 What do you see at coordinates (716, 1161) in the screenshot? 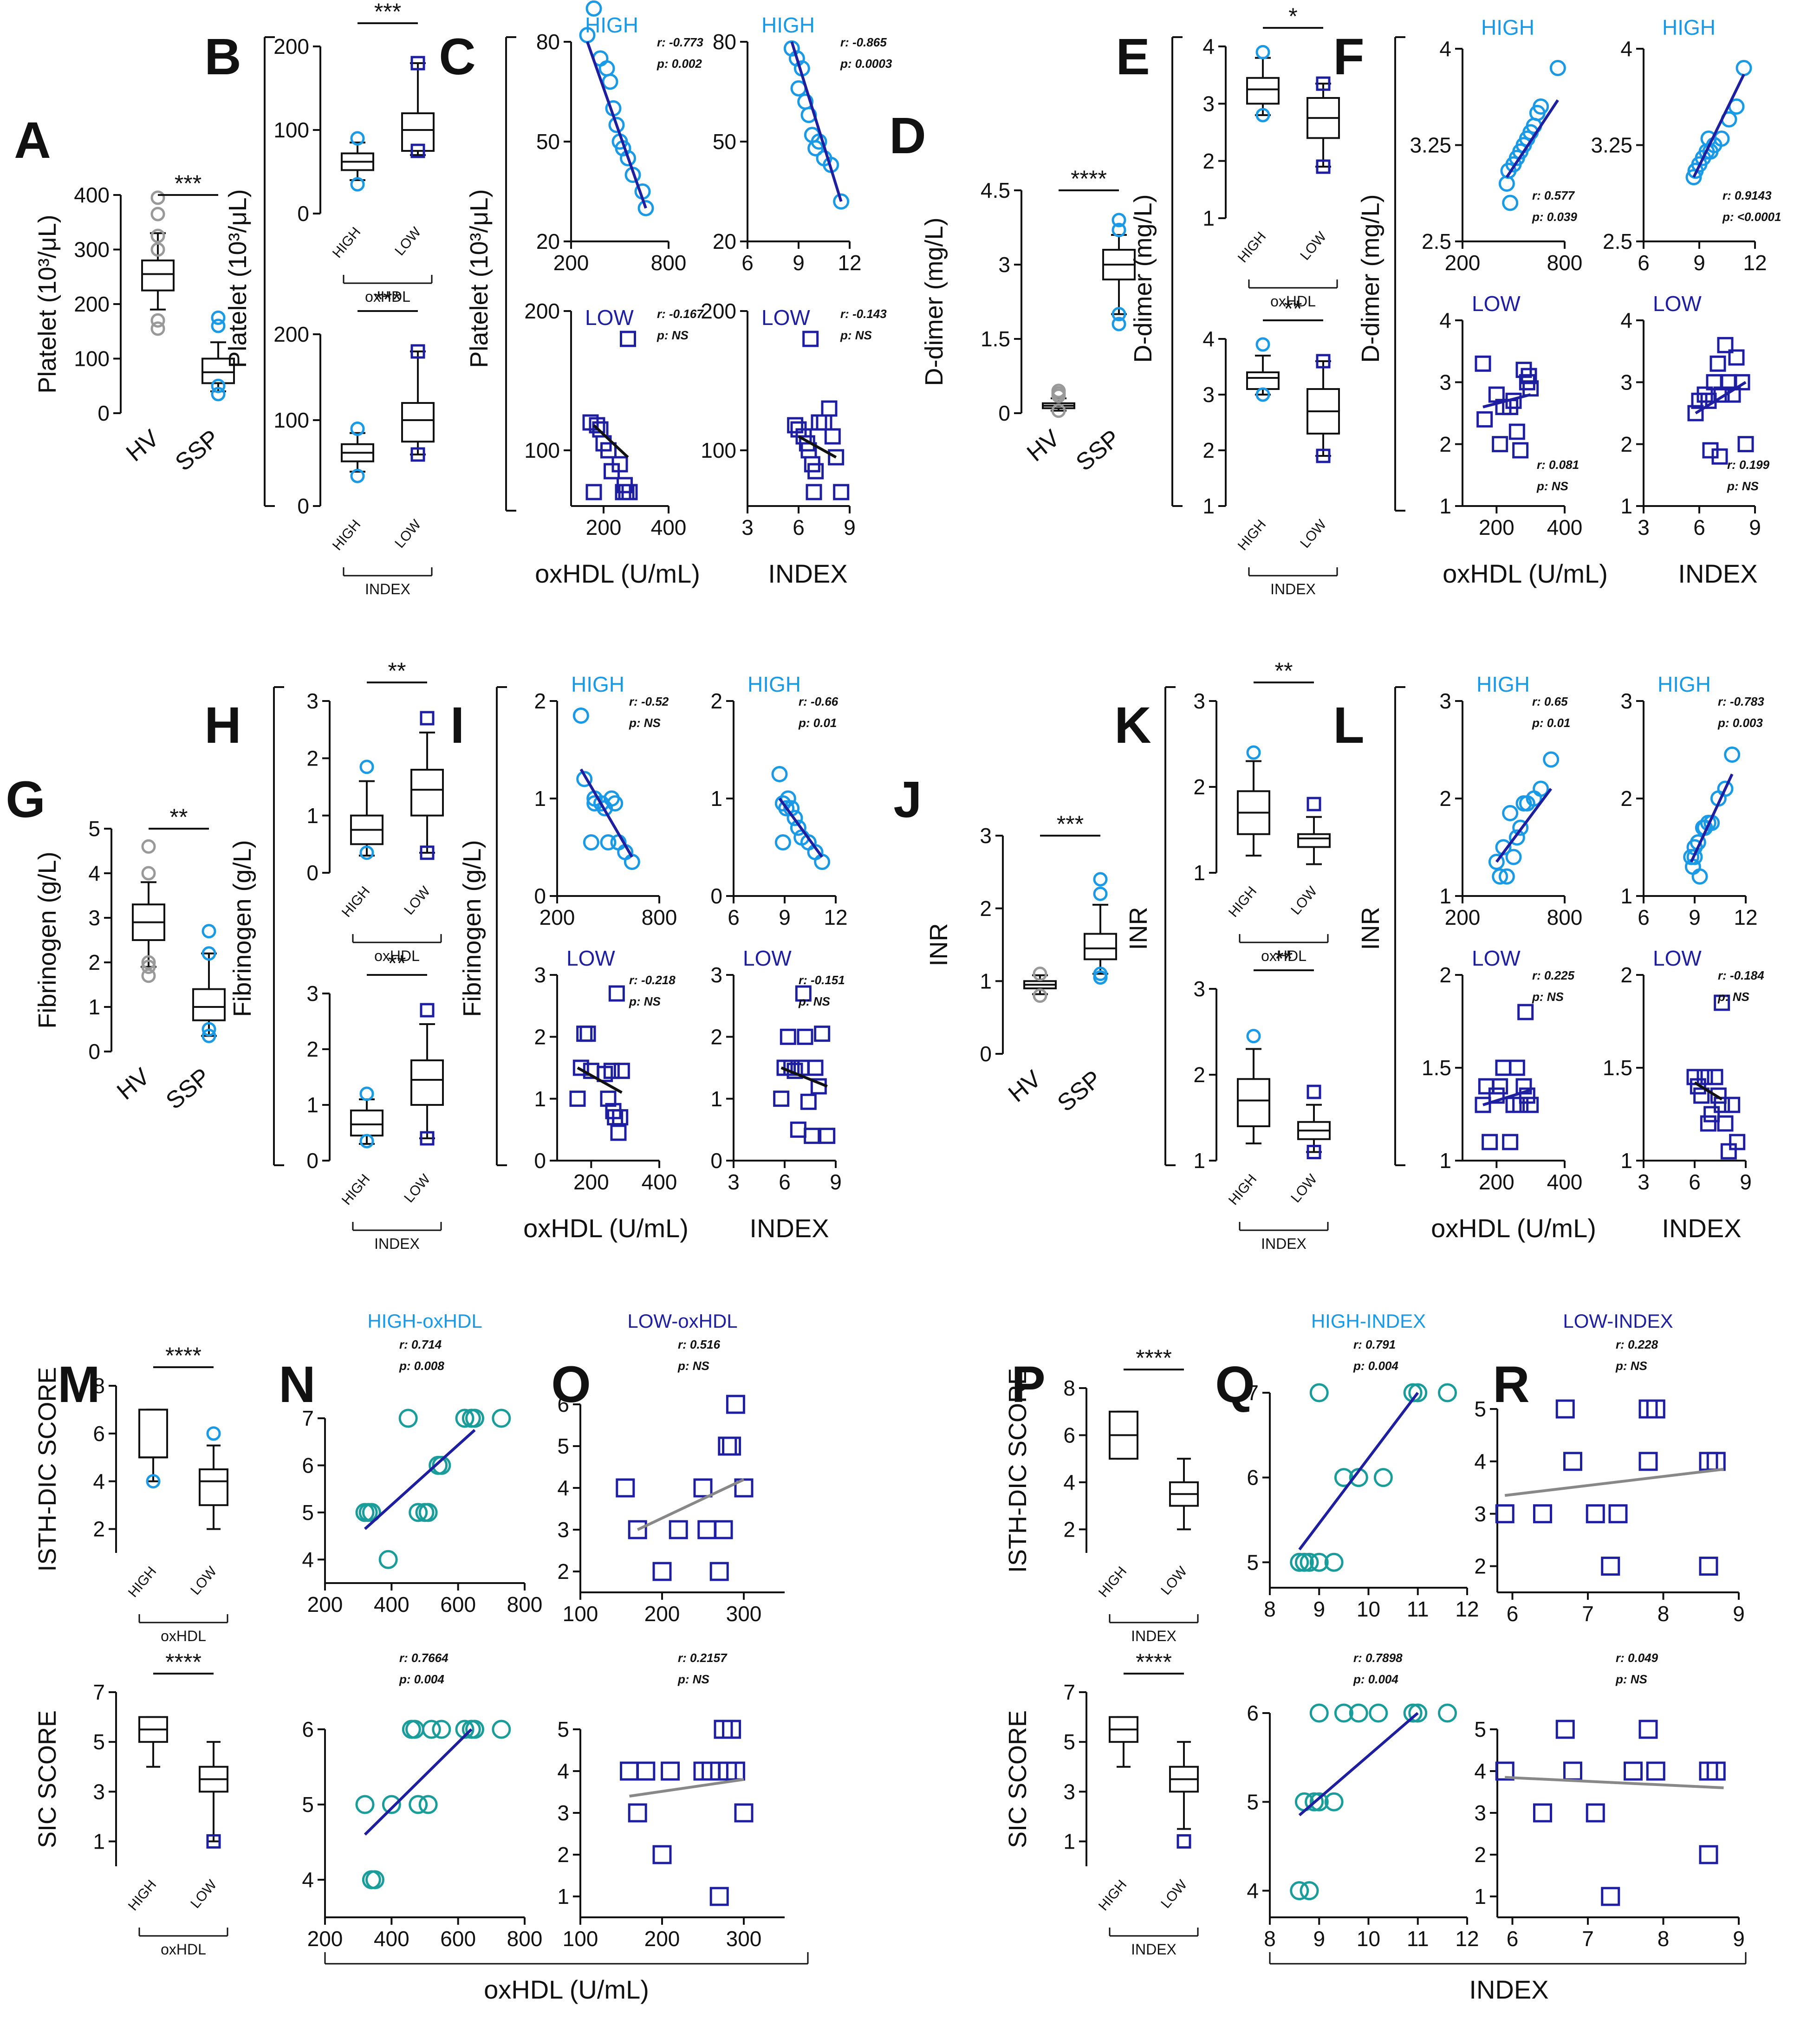
I see `y-tick-label: 0` at bounding box center [716, 1161].